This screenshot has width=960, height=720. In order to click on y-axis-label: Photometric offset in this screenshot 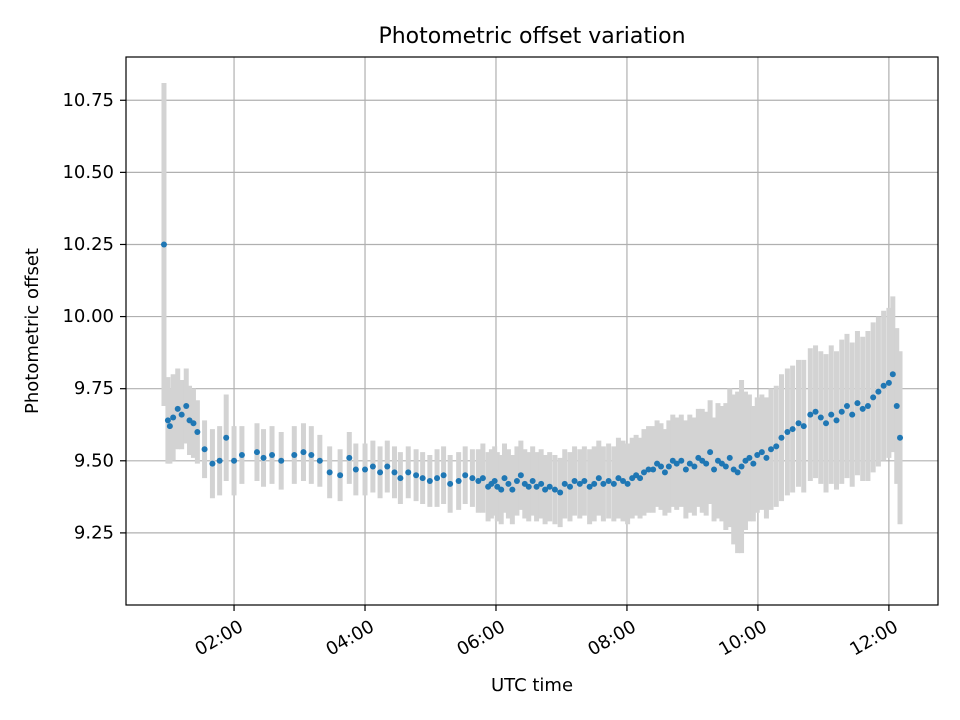, I will do `click(32, 331)`.